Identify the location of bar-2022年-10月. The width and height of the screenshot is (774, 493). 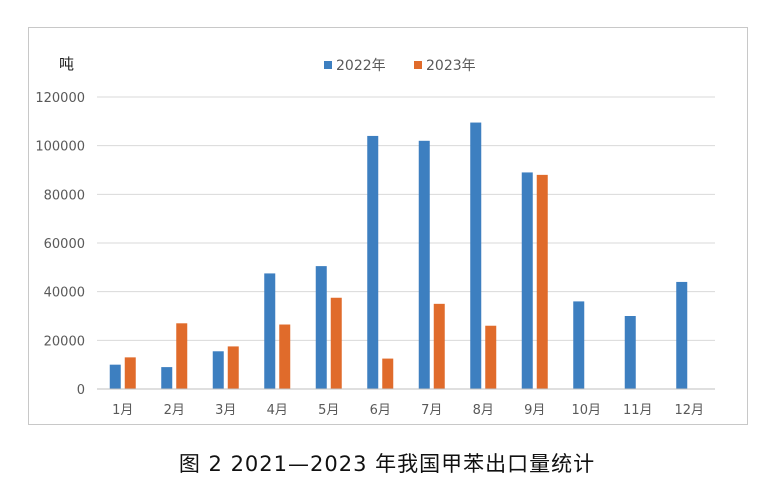
(579, 345).